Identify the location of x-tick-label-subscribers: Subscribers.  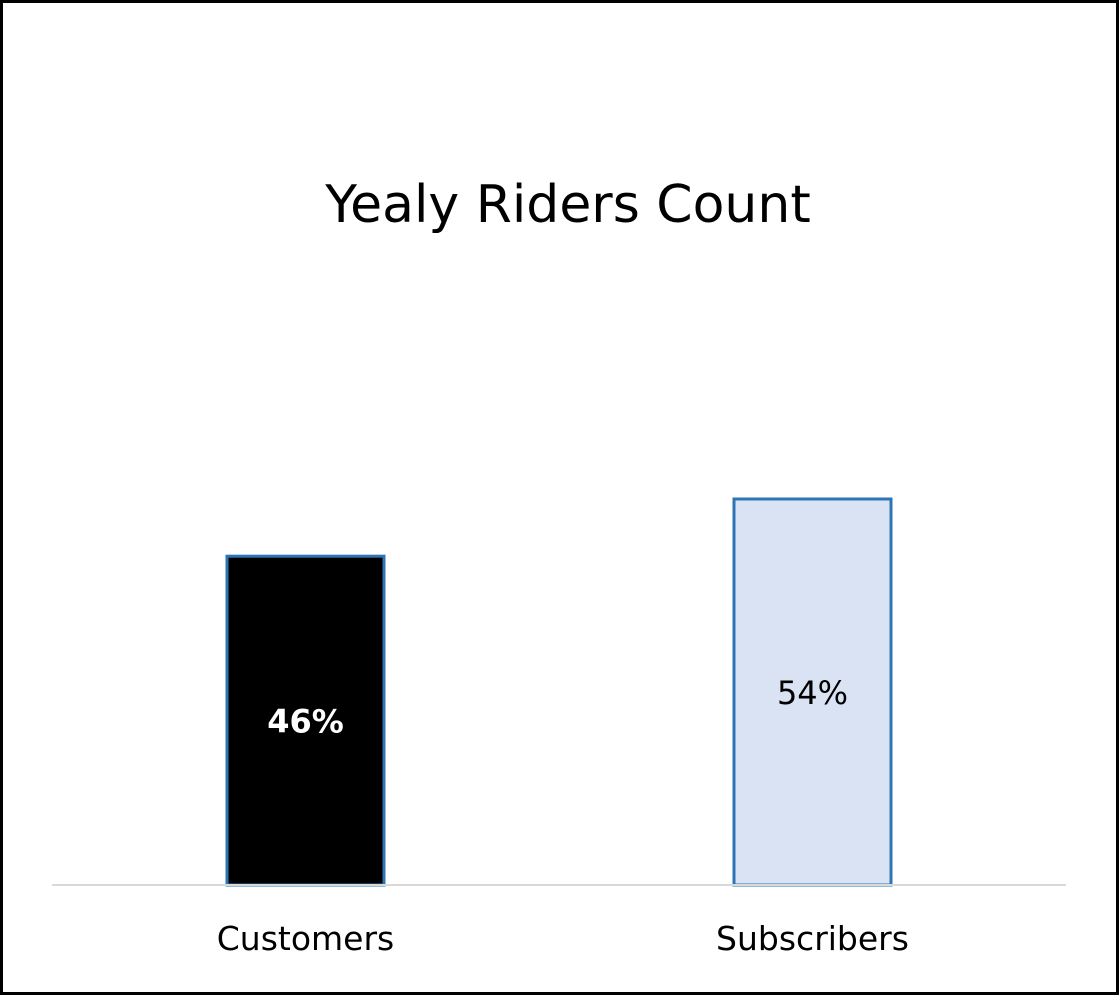
(812, 938).